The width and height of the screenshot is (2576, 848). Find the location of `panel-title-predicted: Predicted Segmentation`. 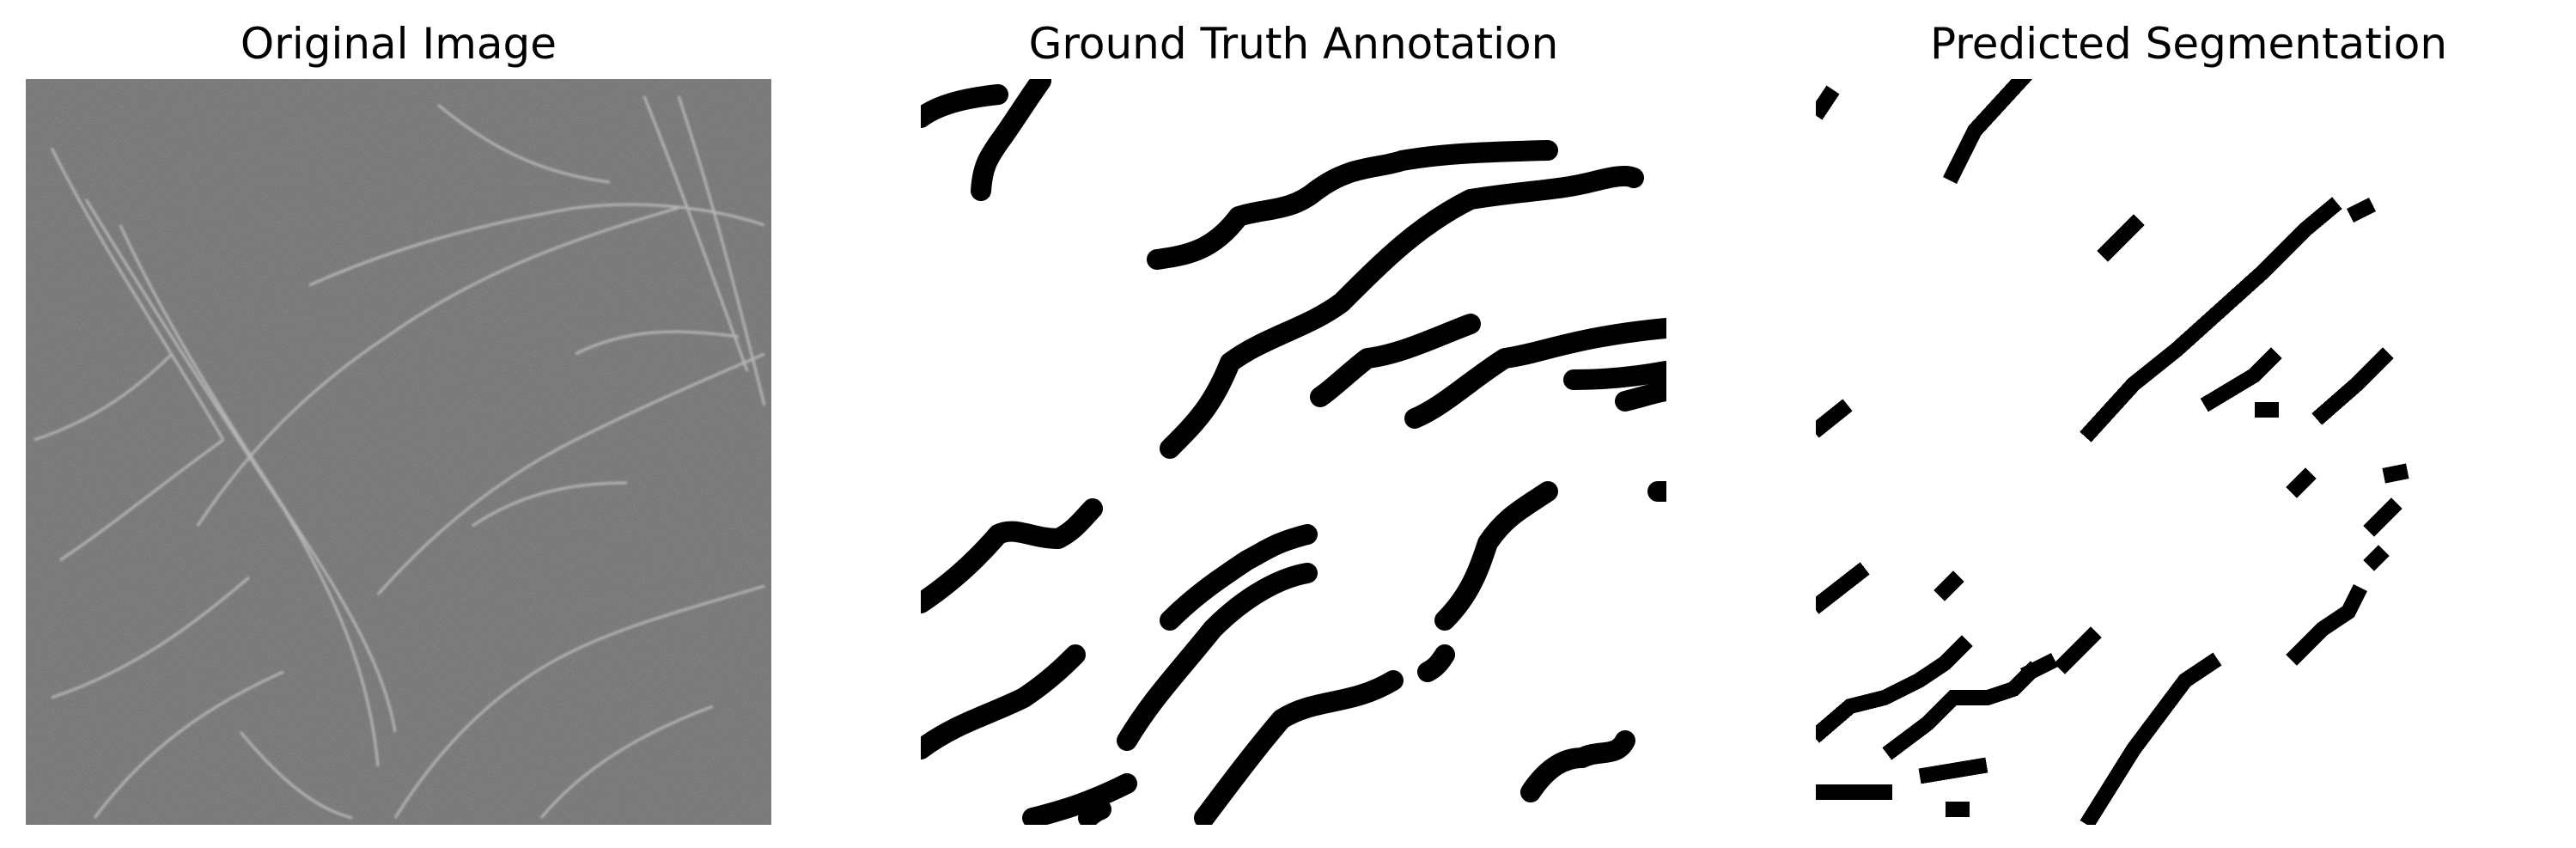

panel-title-predicted: Predicted Segmentation is located at coordinates (2188, 44).